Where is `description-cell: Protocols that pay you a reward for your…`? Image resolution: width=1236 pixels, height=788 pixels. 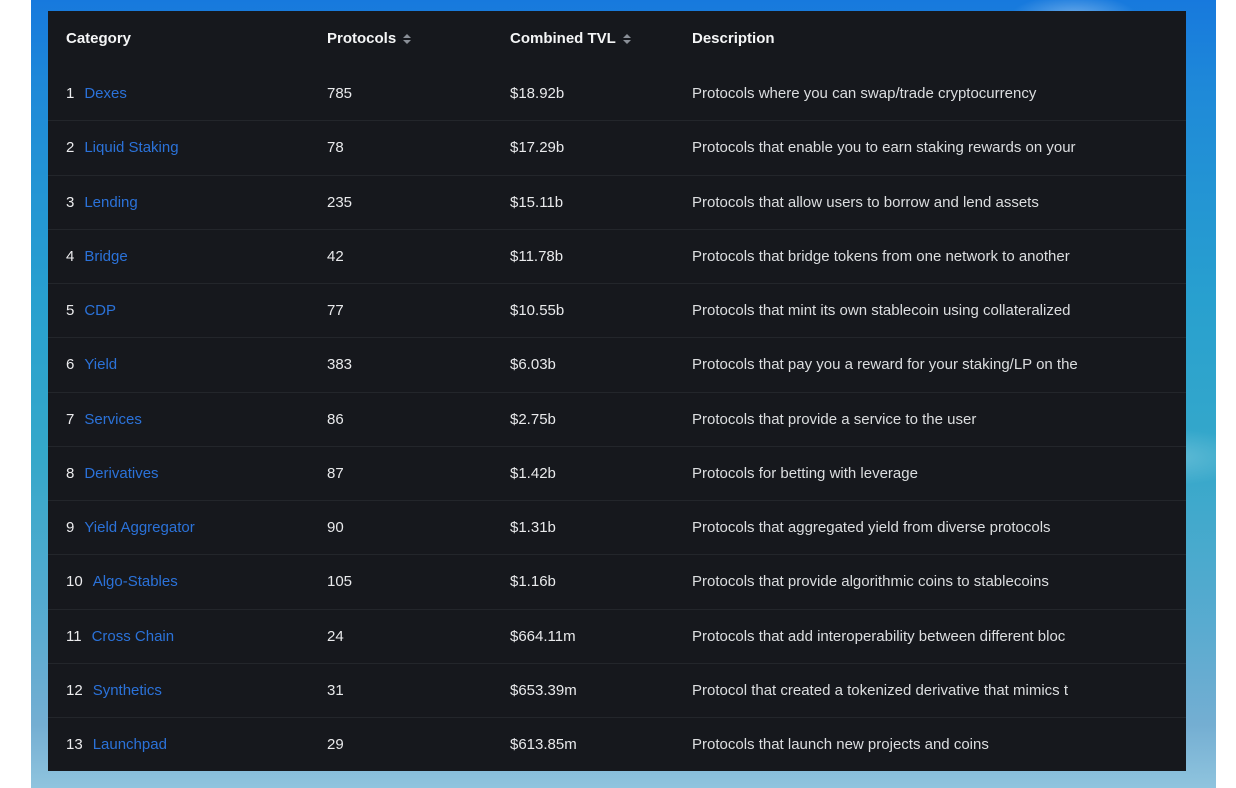 description-cell: Protocols that pay you a reward for your… is located at coordinates (885, 365).